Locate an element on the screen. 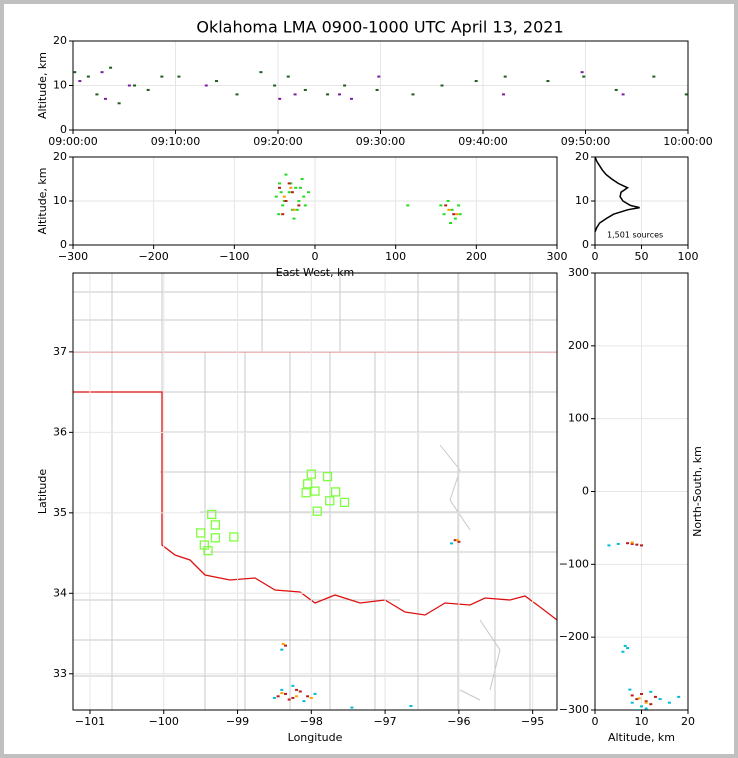 The height and width of the screenshot is (758, 738). y-tick-label: 33 is located at coordinates (60, 673).